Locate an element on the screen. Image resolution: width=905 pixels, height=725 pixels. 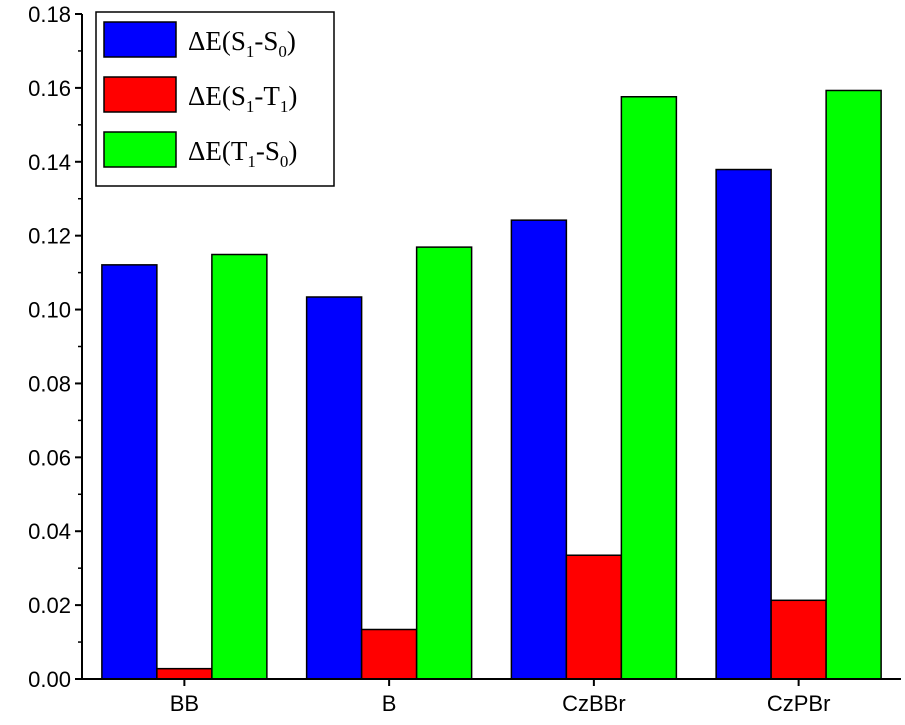
legend: ΔE(S1-S0)ΔE(S1-T1)ΔE(T1-S0) is located at coordinates (215, 99).